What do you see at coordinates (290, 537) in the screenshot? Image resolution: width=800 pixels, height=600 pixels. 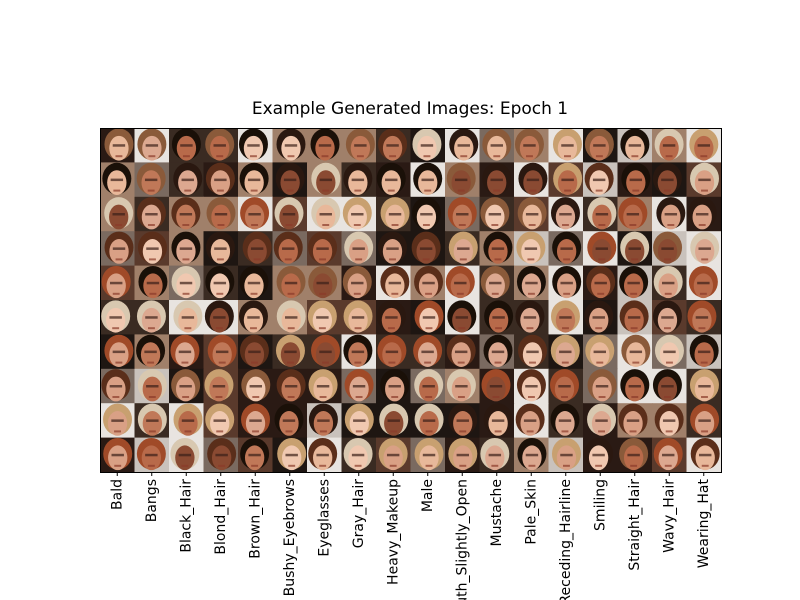 I see `x-tick-label: Bushy_Eyebrows` at bounding box center [290, 537].